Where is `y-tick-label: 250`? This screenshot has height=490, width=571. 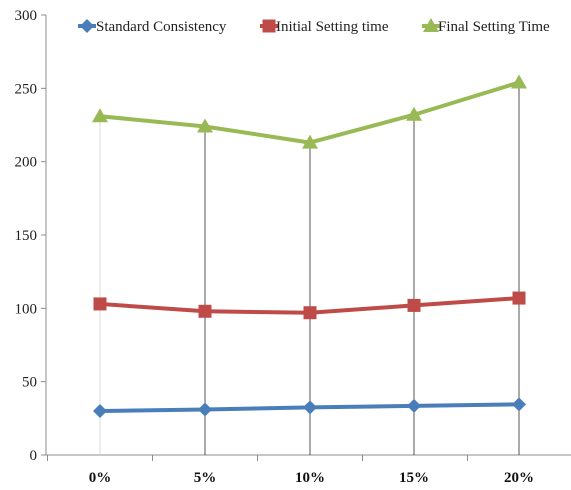 y-tick-label: 250 is located at coordinates (26, 89).